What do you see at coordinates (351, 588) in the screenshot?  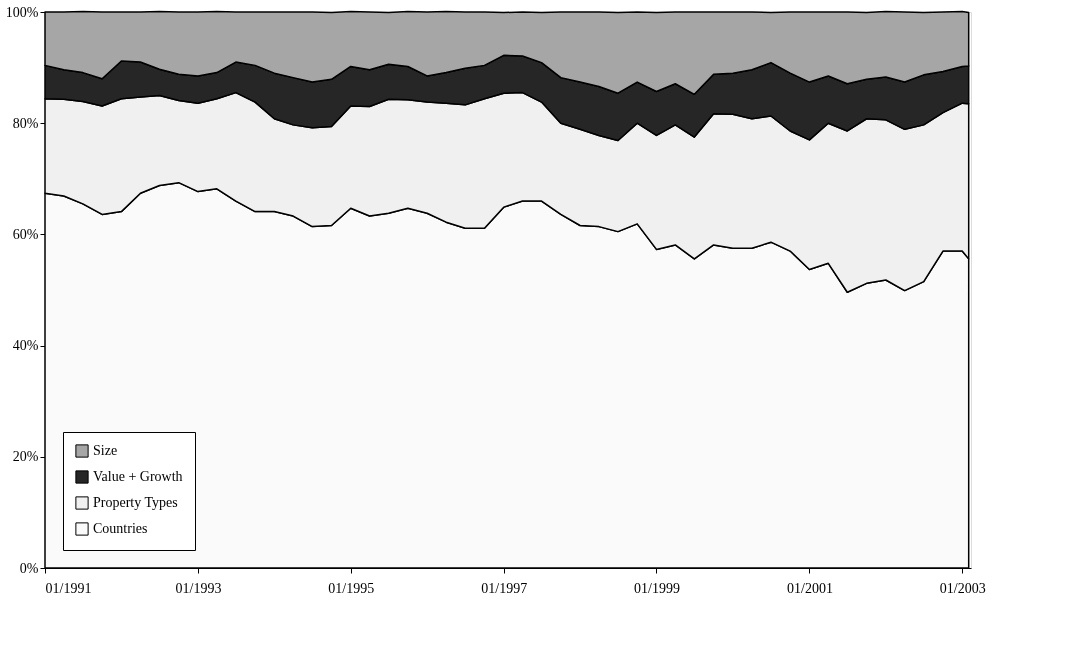 I see `x-tick-label: 01/1995` at bounding box center [351, 588].